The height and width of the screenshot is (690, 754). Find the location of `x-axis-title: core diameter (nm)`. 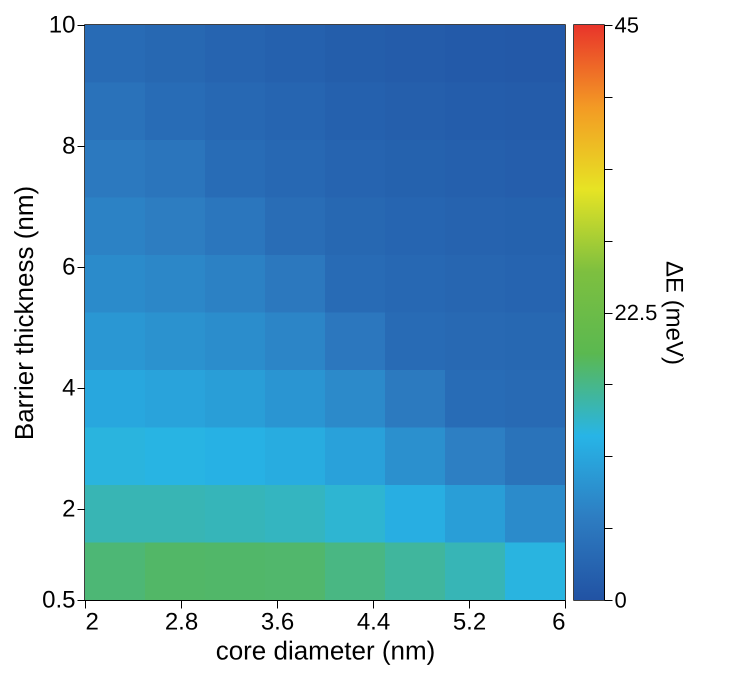

x-axis-title: core diameter (nm) is located at coordinates (326, 651).